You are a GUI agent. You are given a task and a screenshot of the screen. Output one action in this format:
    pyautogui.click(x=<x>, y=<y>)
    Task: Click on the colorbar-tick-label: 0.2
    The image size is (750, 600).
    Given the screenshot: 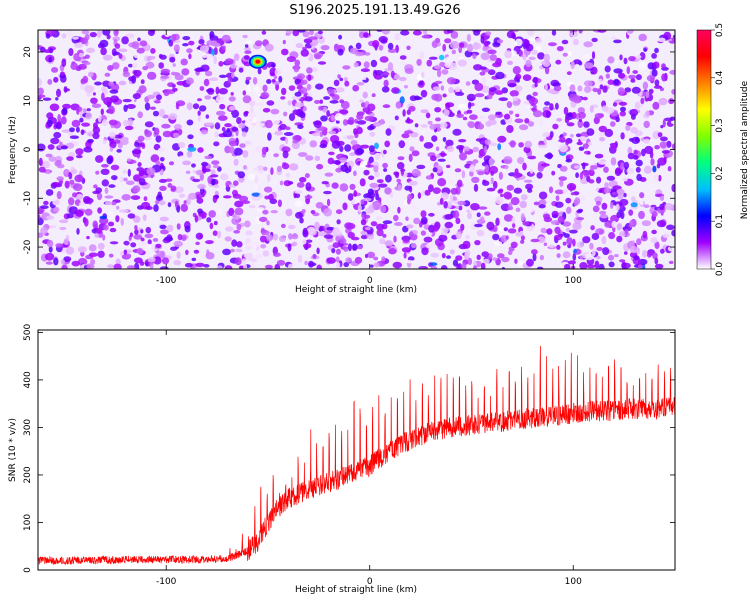 What is the action you would take?
    pyautogui.click(x=720, y=173)
    